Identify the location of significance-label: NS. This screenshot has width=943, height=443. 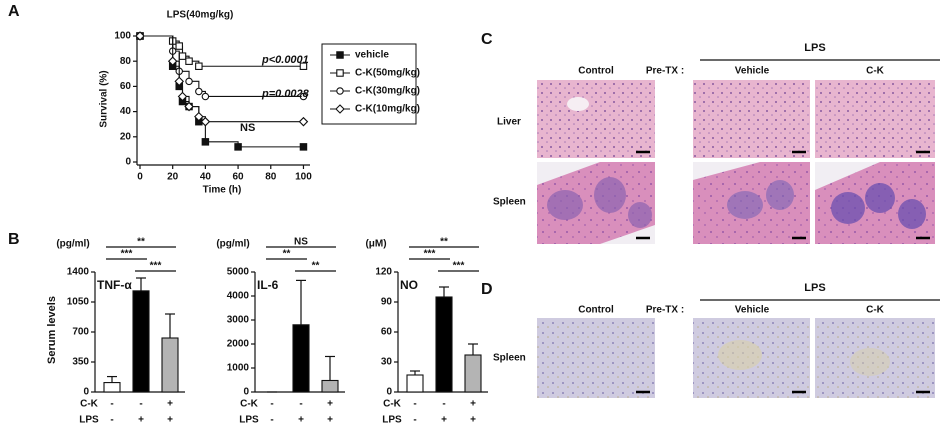
(301, 242).